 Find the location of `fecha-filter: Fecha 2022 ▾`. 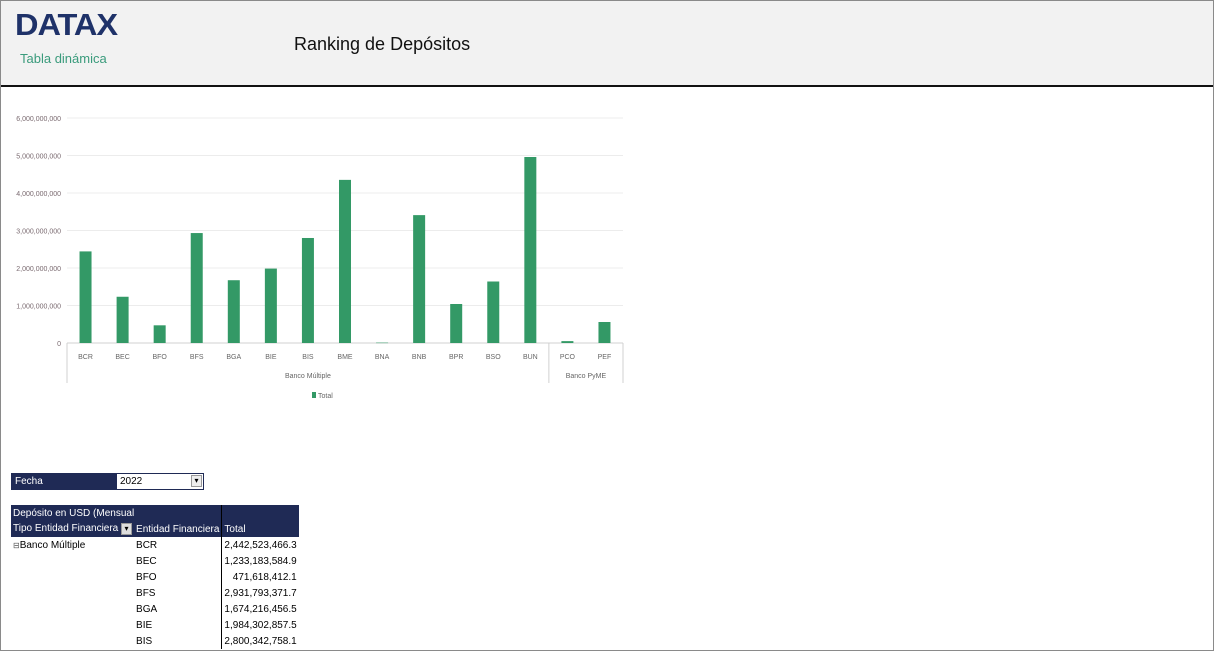

fecha-filter: Fecha 2022 ▾ is located at coordinates (107, 481).